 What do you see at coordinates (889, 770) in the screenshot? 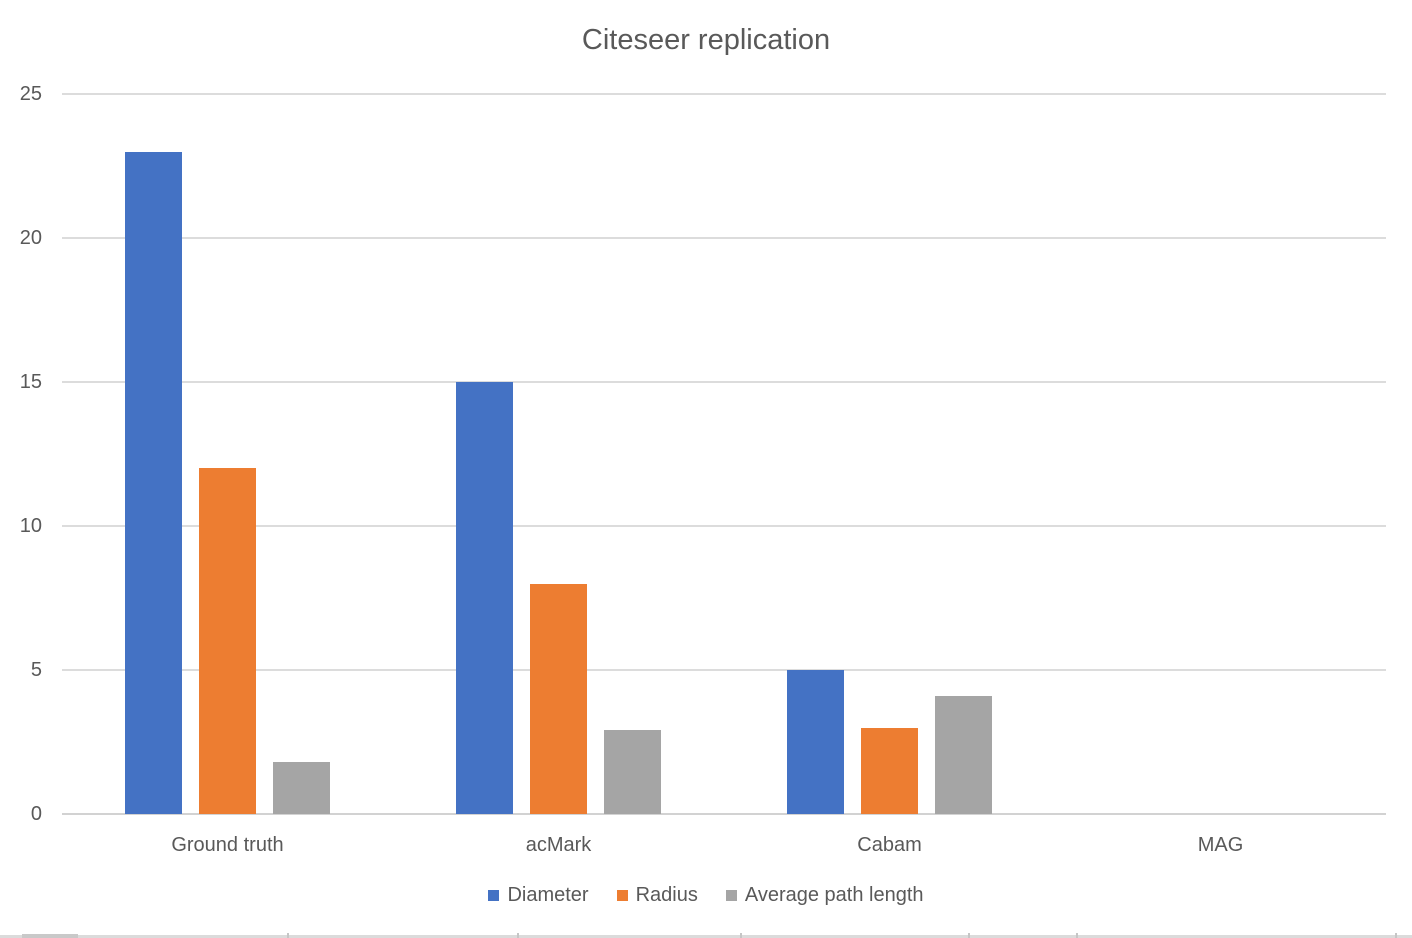
I see `bar-radius-cabam` at bounding box center [889, 770].